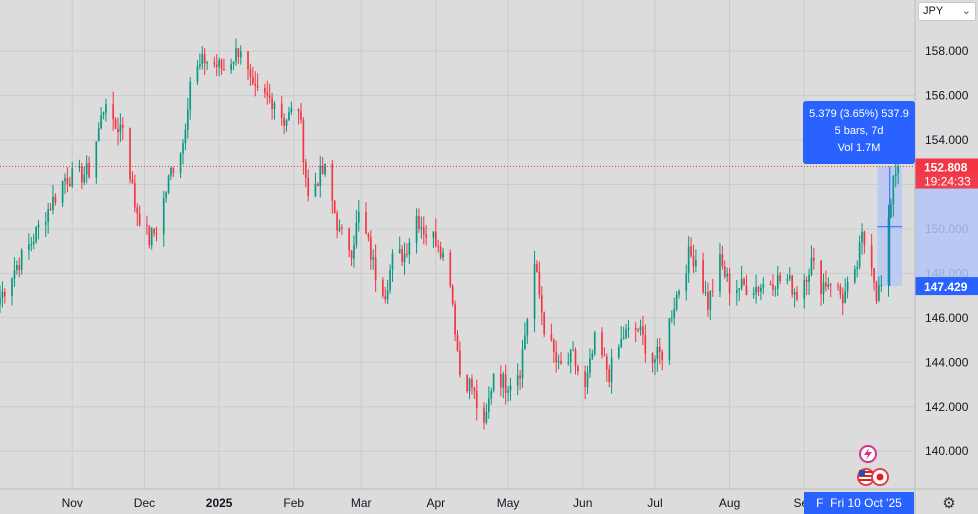 This screenshot has width=978, height=514. I want to click on event-lightning-icon, so click(868, 454).